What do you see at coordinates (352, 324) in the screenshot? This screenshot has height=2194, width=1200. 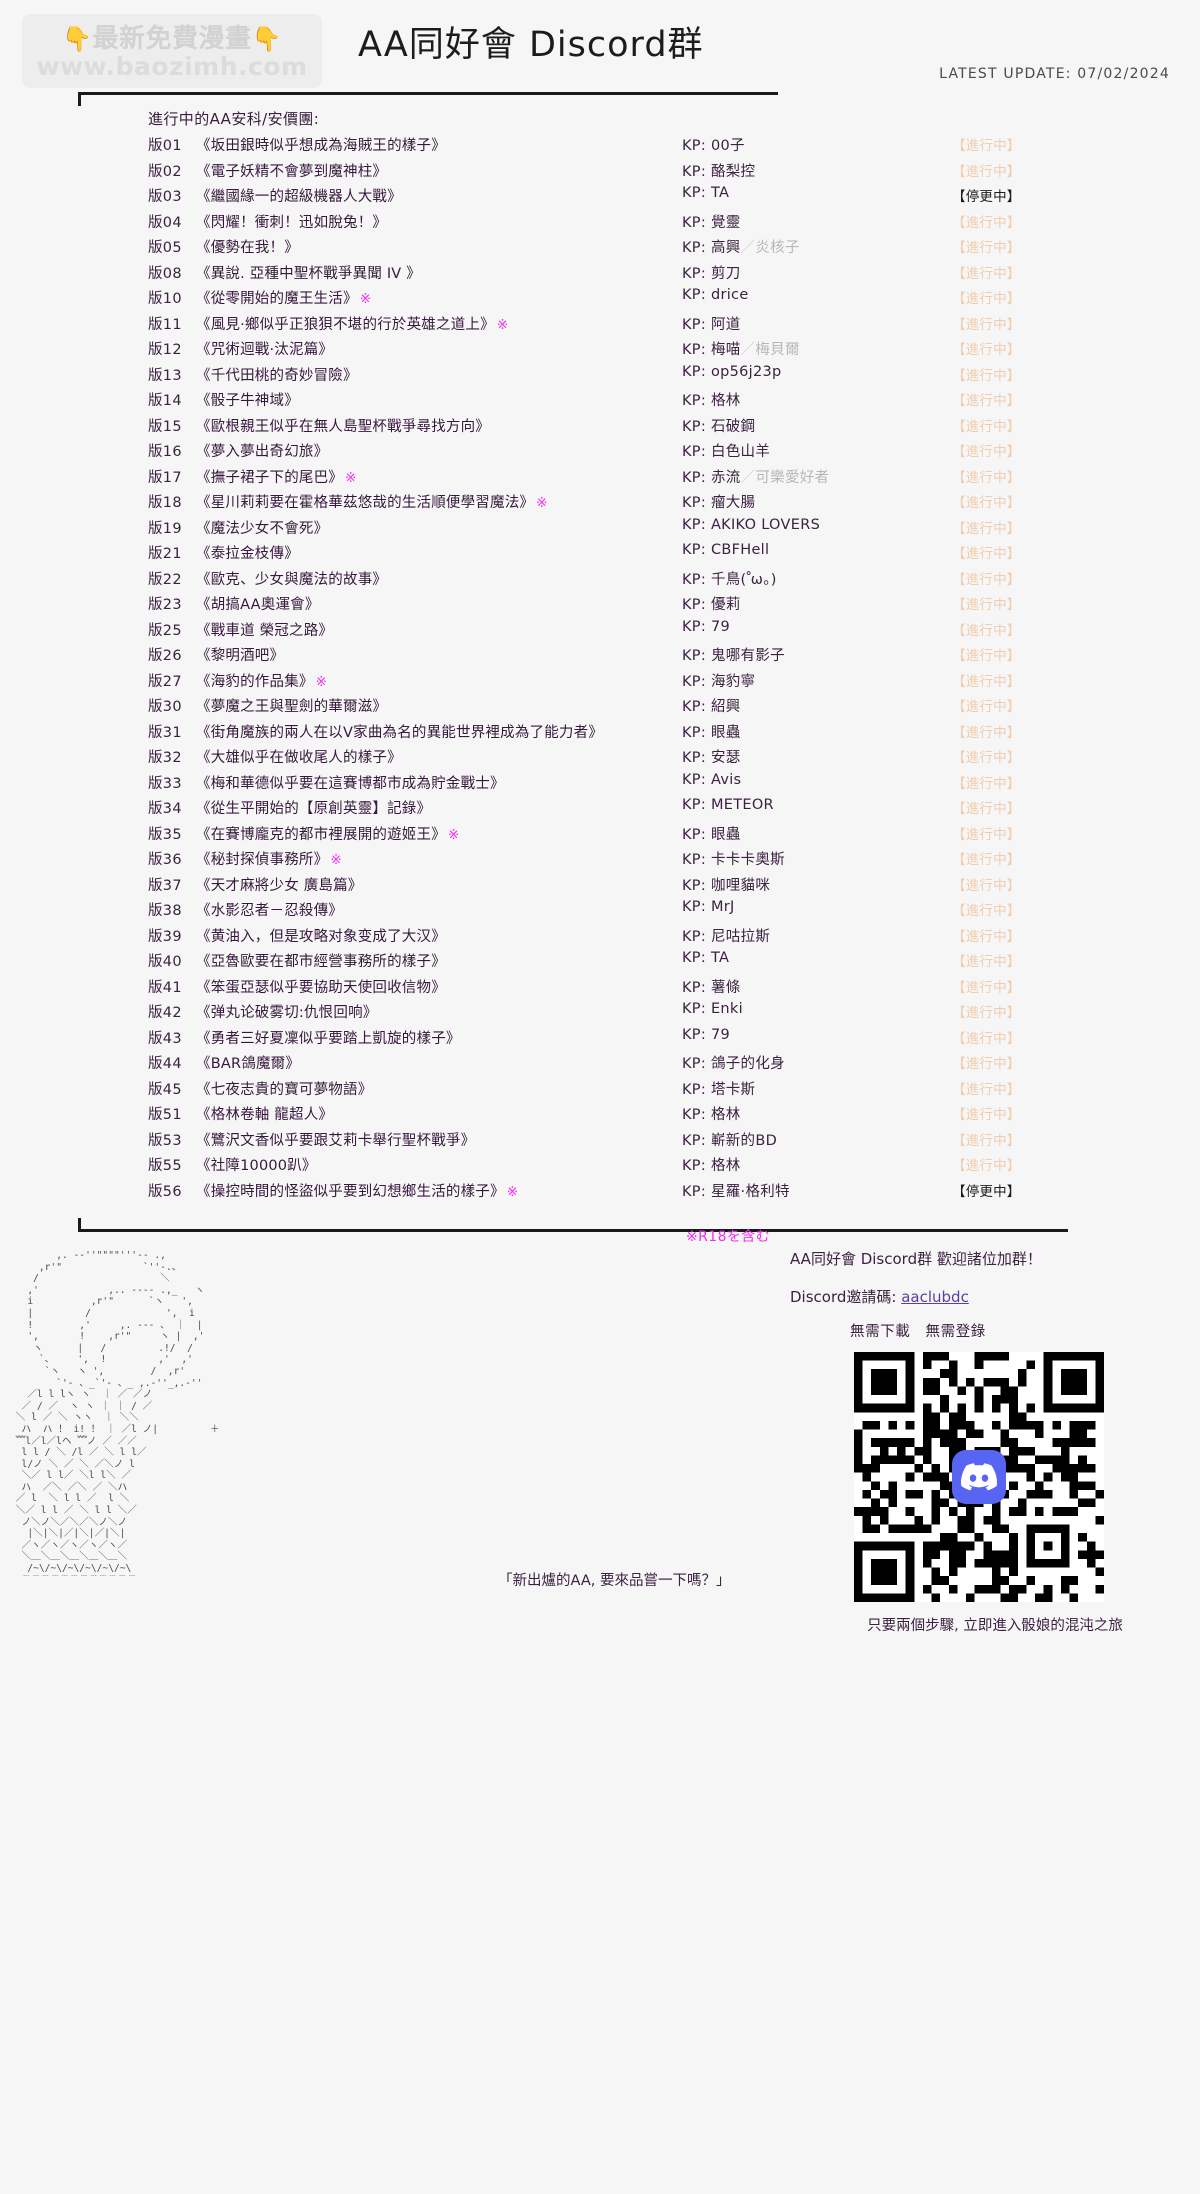 I see `row-series-title: 《風見·鄉似乎正狼狽不堪的行於英雄之道上》 ※` at bounding box center [352, 324].